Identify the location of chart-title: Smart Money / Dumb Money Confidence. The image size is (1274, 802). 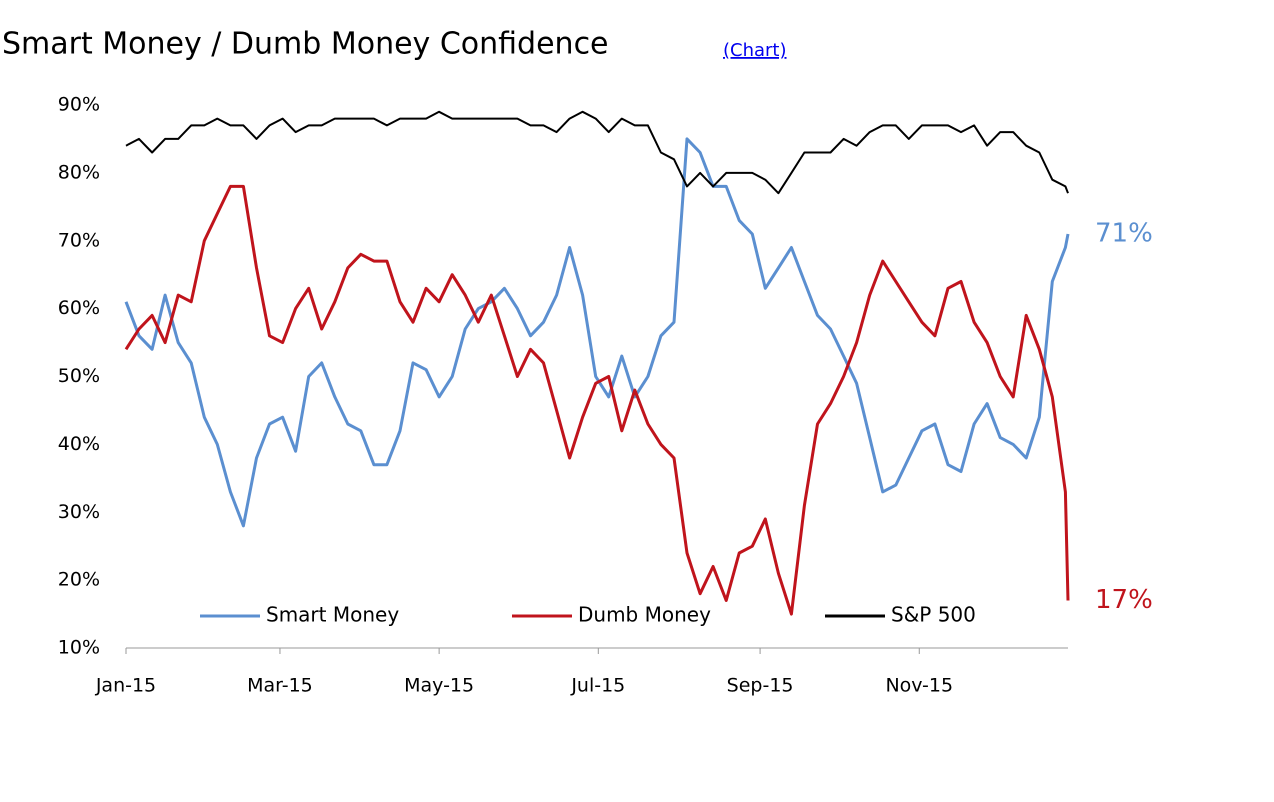
(305, 44).